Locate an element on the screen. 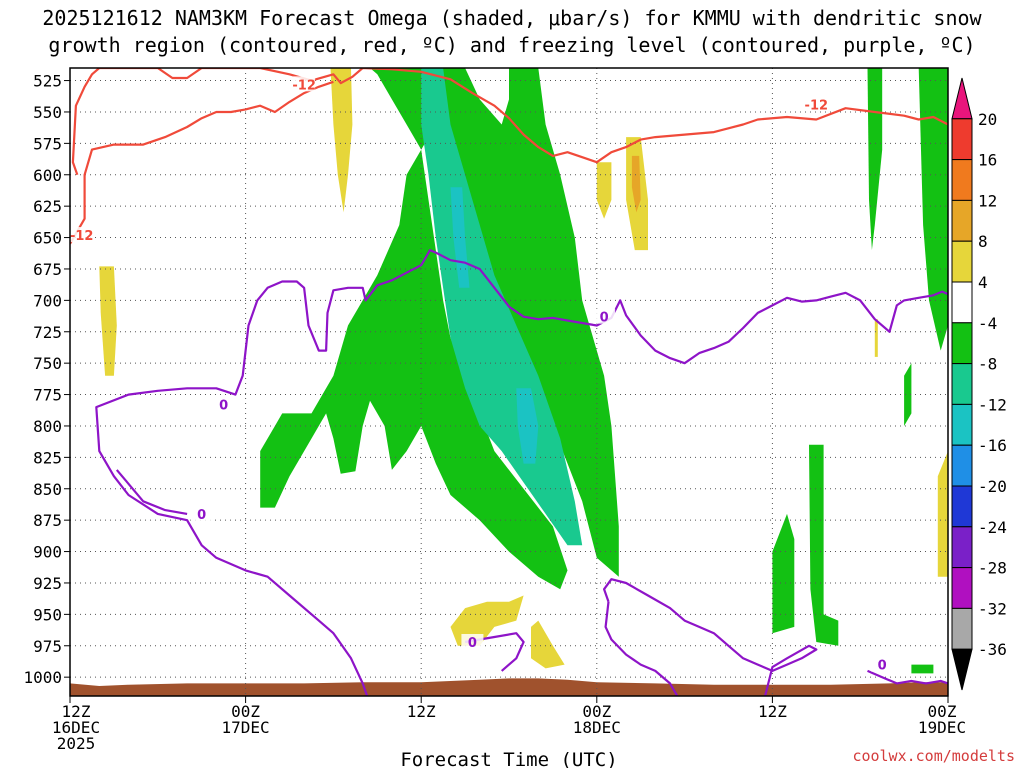  colorbar-label-5: -4 is located at coordinates (987, 323).